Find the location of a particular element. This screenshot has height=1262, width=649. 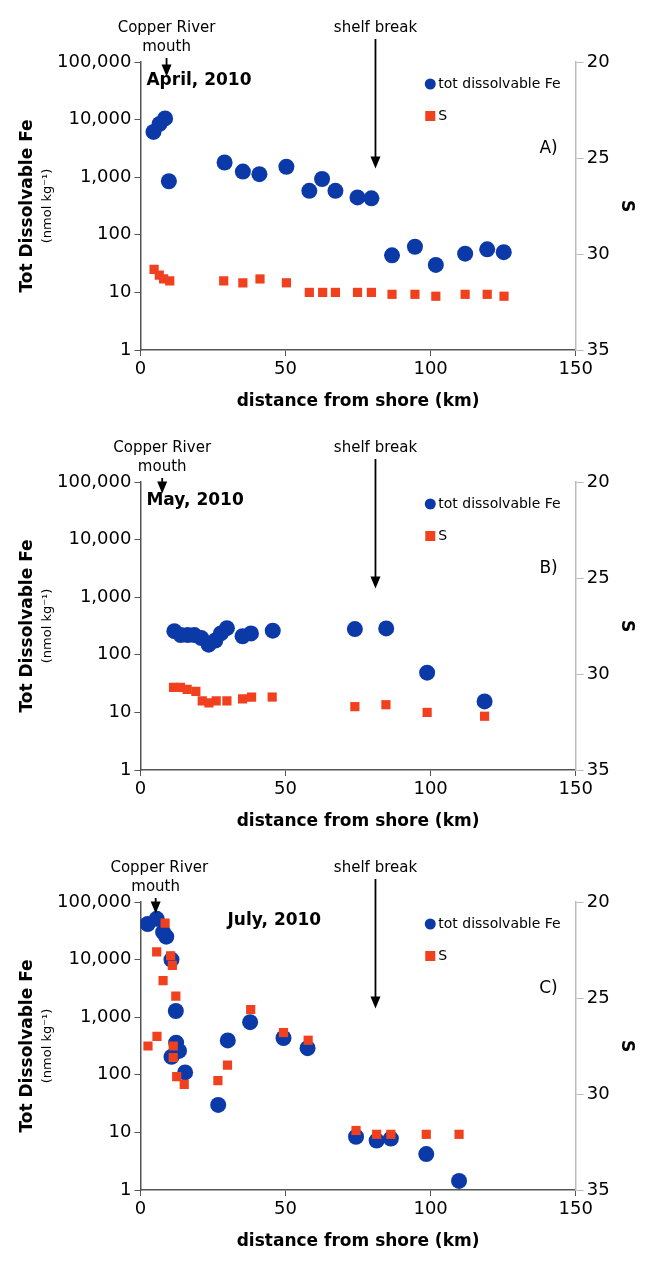

chart-title: July, 2010 is located at coordinates (274, 918).